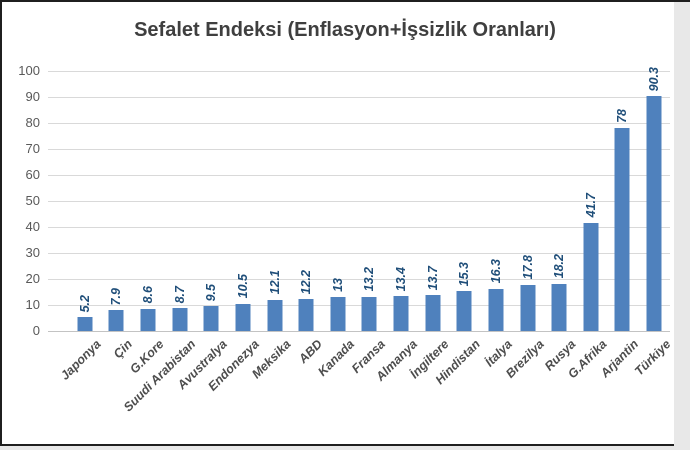 The height and width of the screenshot is (450, 690). I want to click on bar-value-label: 90.3, so click(654, 79).